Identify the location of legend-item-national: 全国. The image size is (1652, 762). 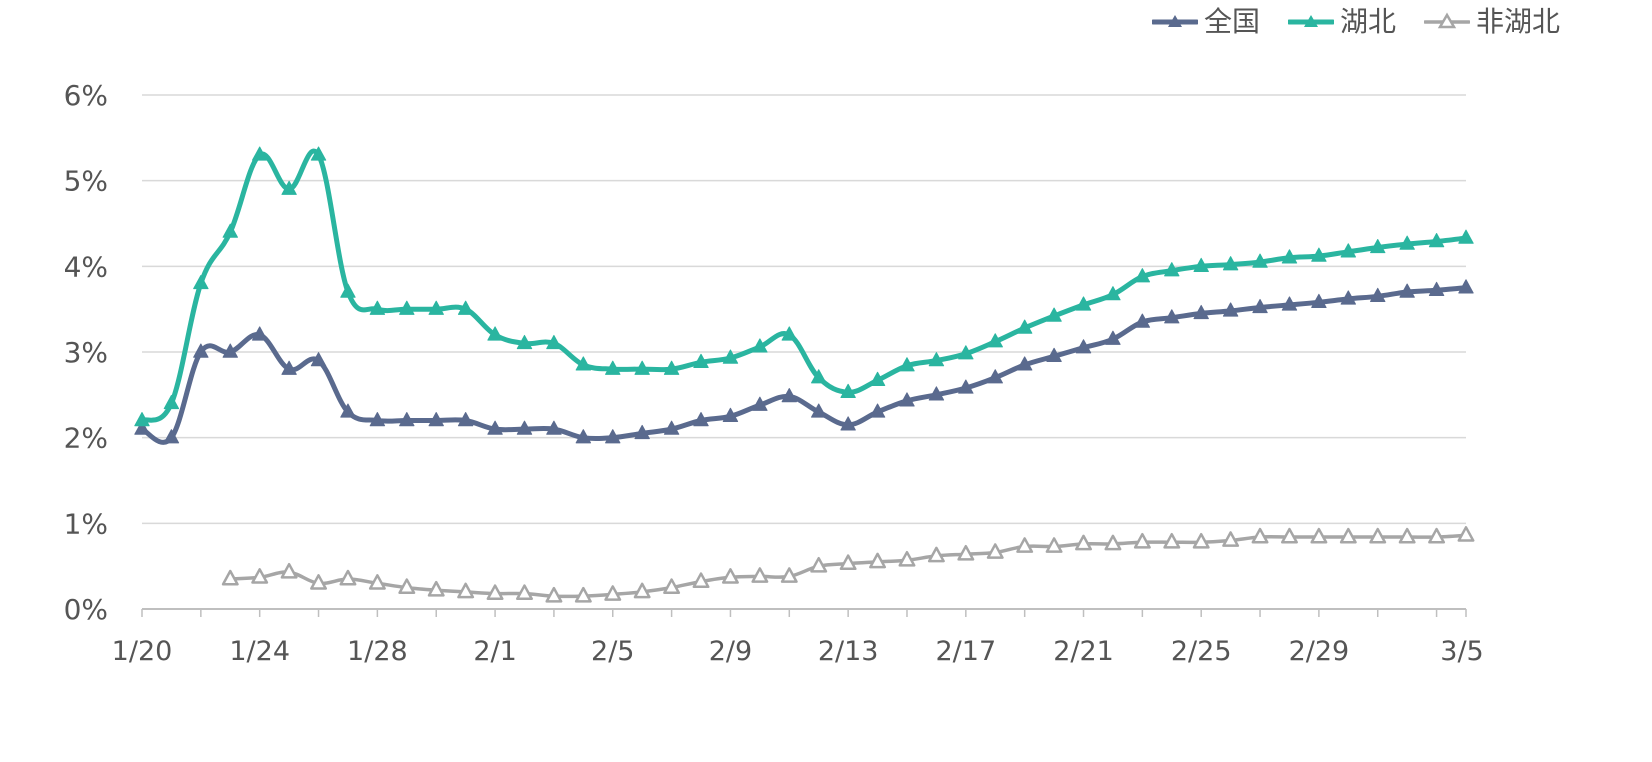
(1206, 22).